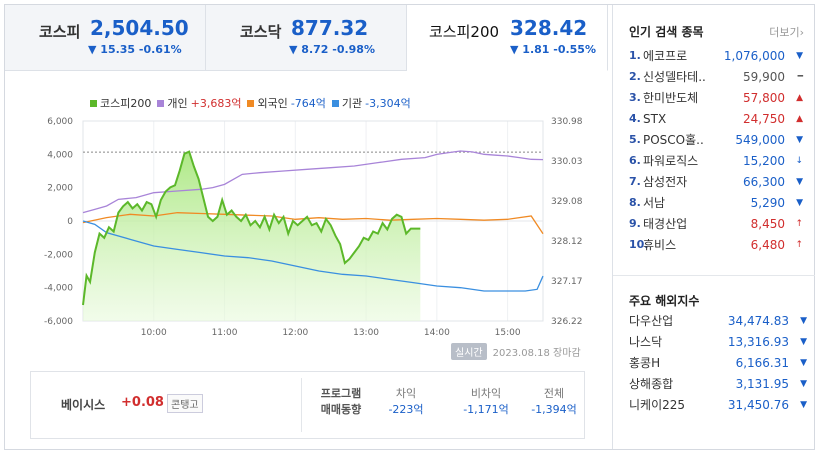  Describe the element at coordinates (718, 341) in the screenshot. I see `world-index-item: 나스닥 13,316.93 ▼` at that location.